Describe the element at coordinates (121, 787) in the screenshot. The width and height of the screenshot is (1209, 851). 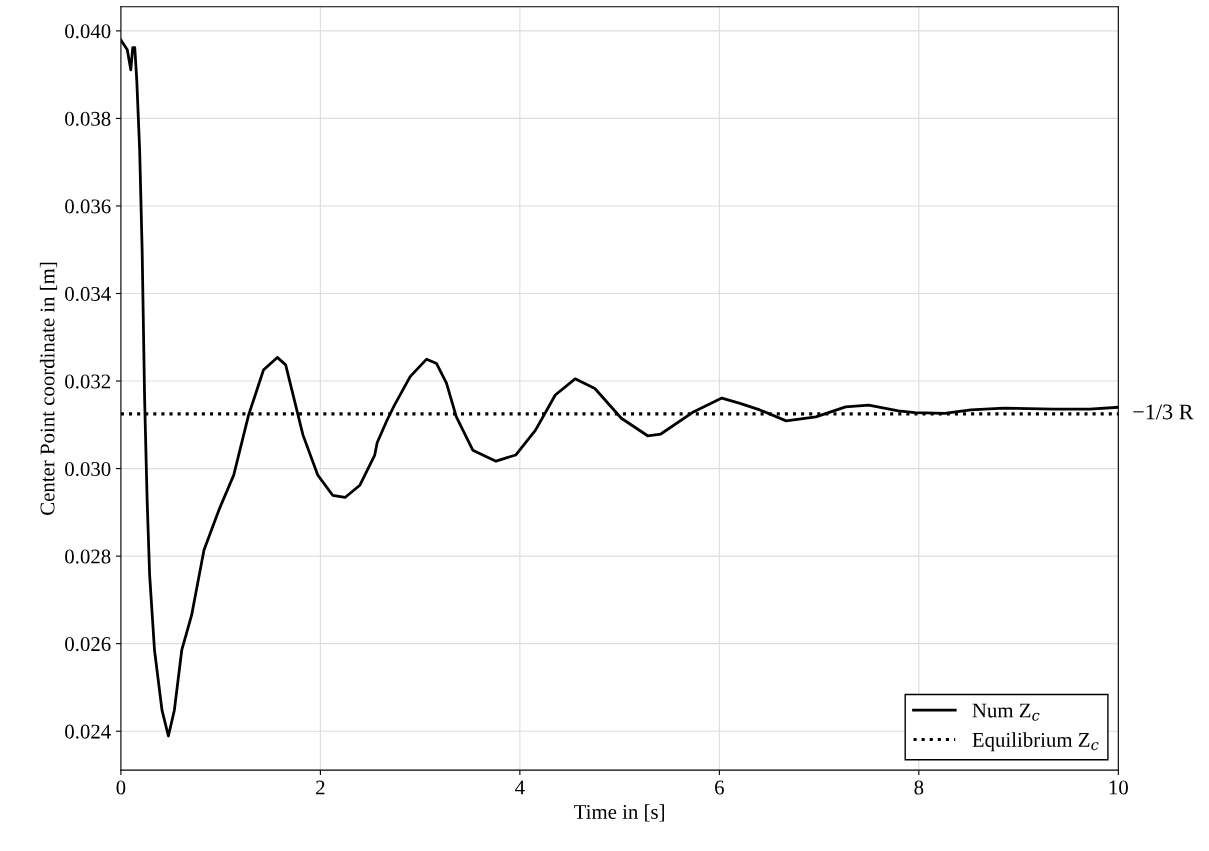
I see `x-tick-label: 0` at that location.